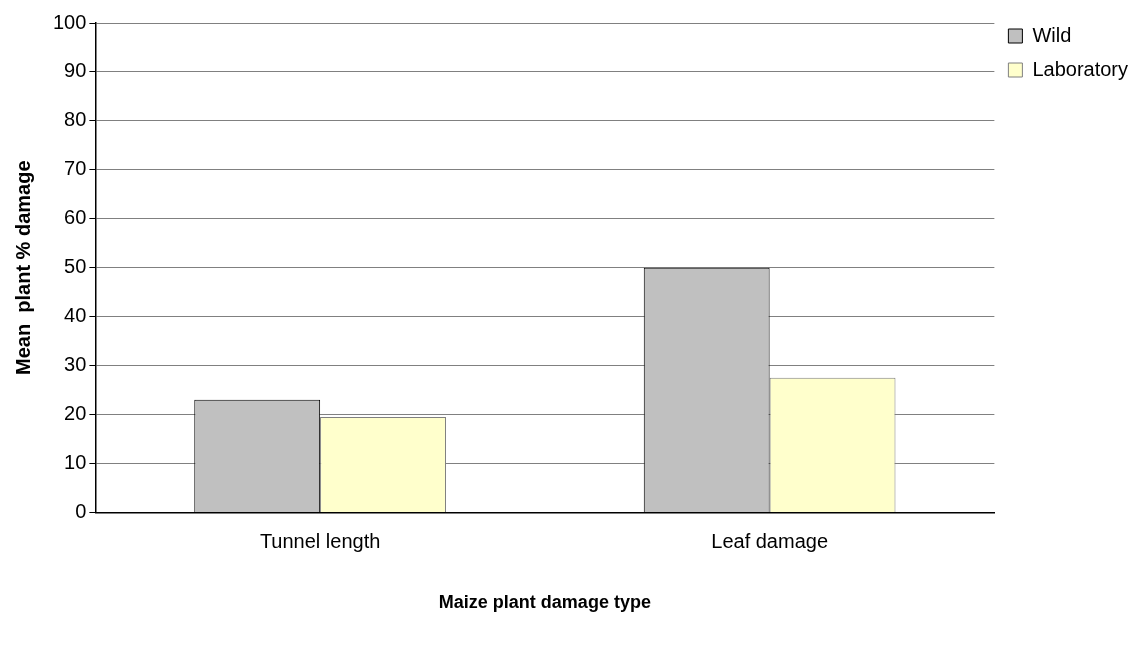 The image size is (1146, 657). What do you see at coordinates (75, 266) in the screenshot?
I see `y-tick-label: 50` at bounding box center [75, 266].